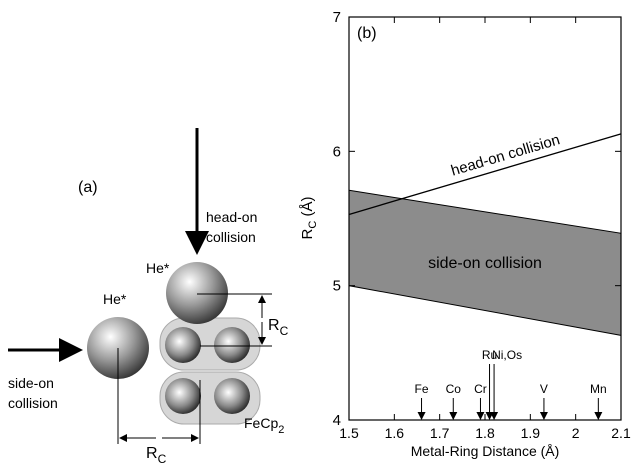  I want to click on panel-label: (a), so click(88, 187).